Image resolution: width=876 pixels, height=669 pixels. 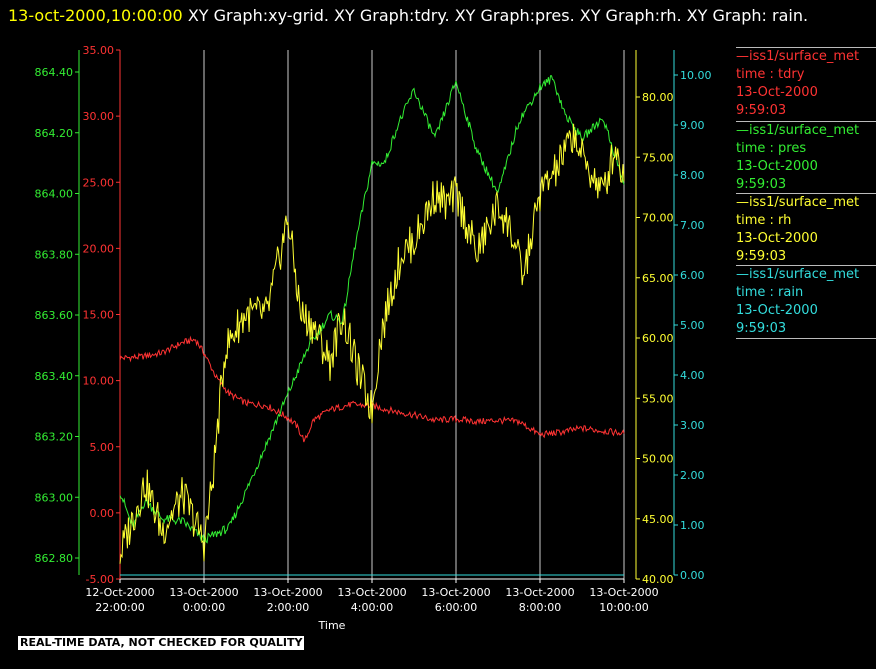 What do you see at coordinates (119, 592) in the screenshot?
I see `x-tick-date-label: 12-Oct-2000` at bounding box center [119, 592].